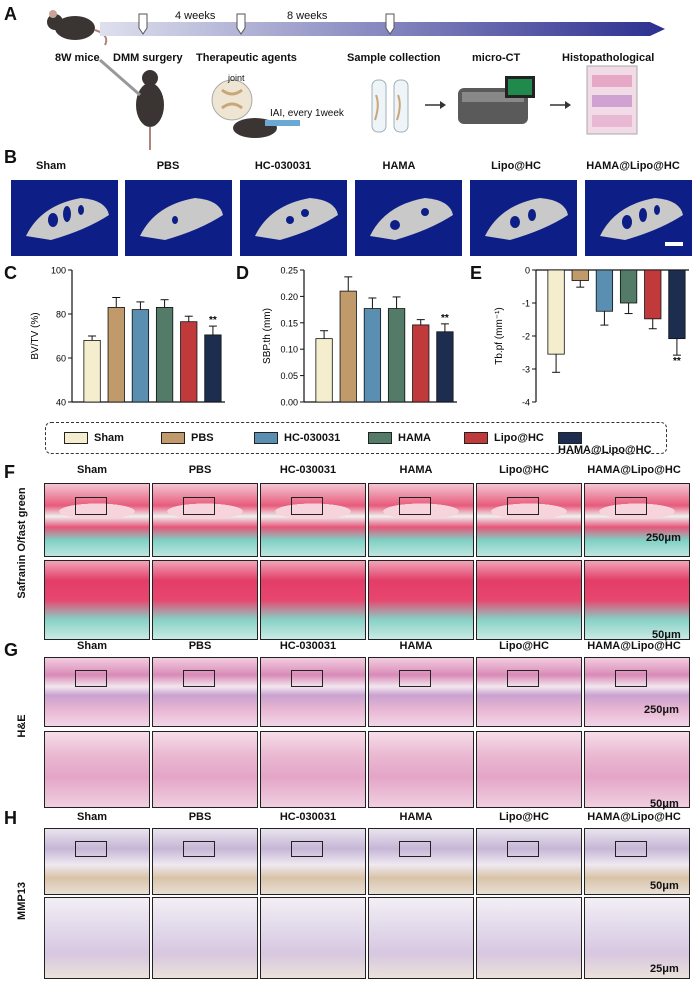 Image resolution: width=700 pixels, height=983 pixels. I want to click on mouse-icon, so click(77, 28).